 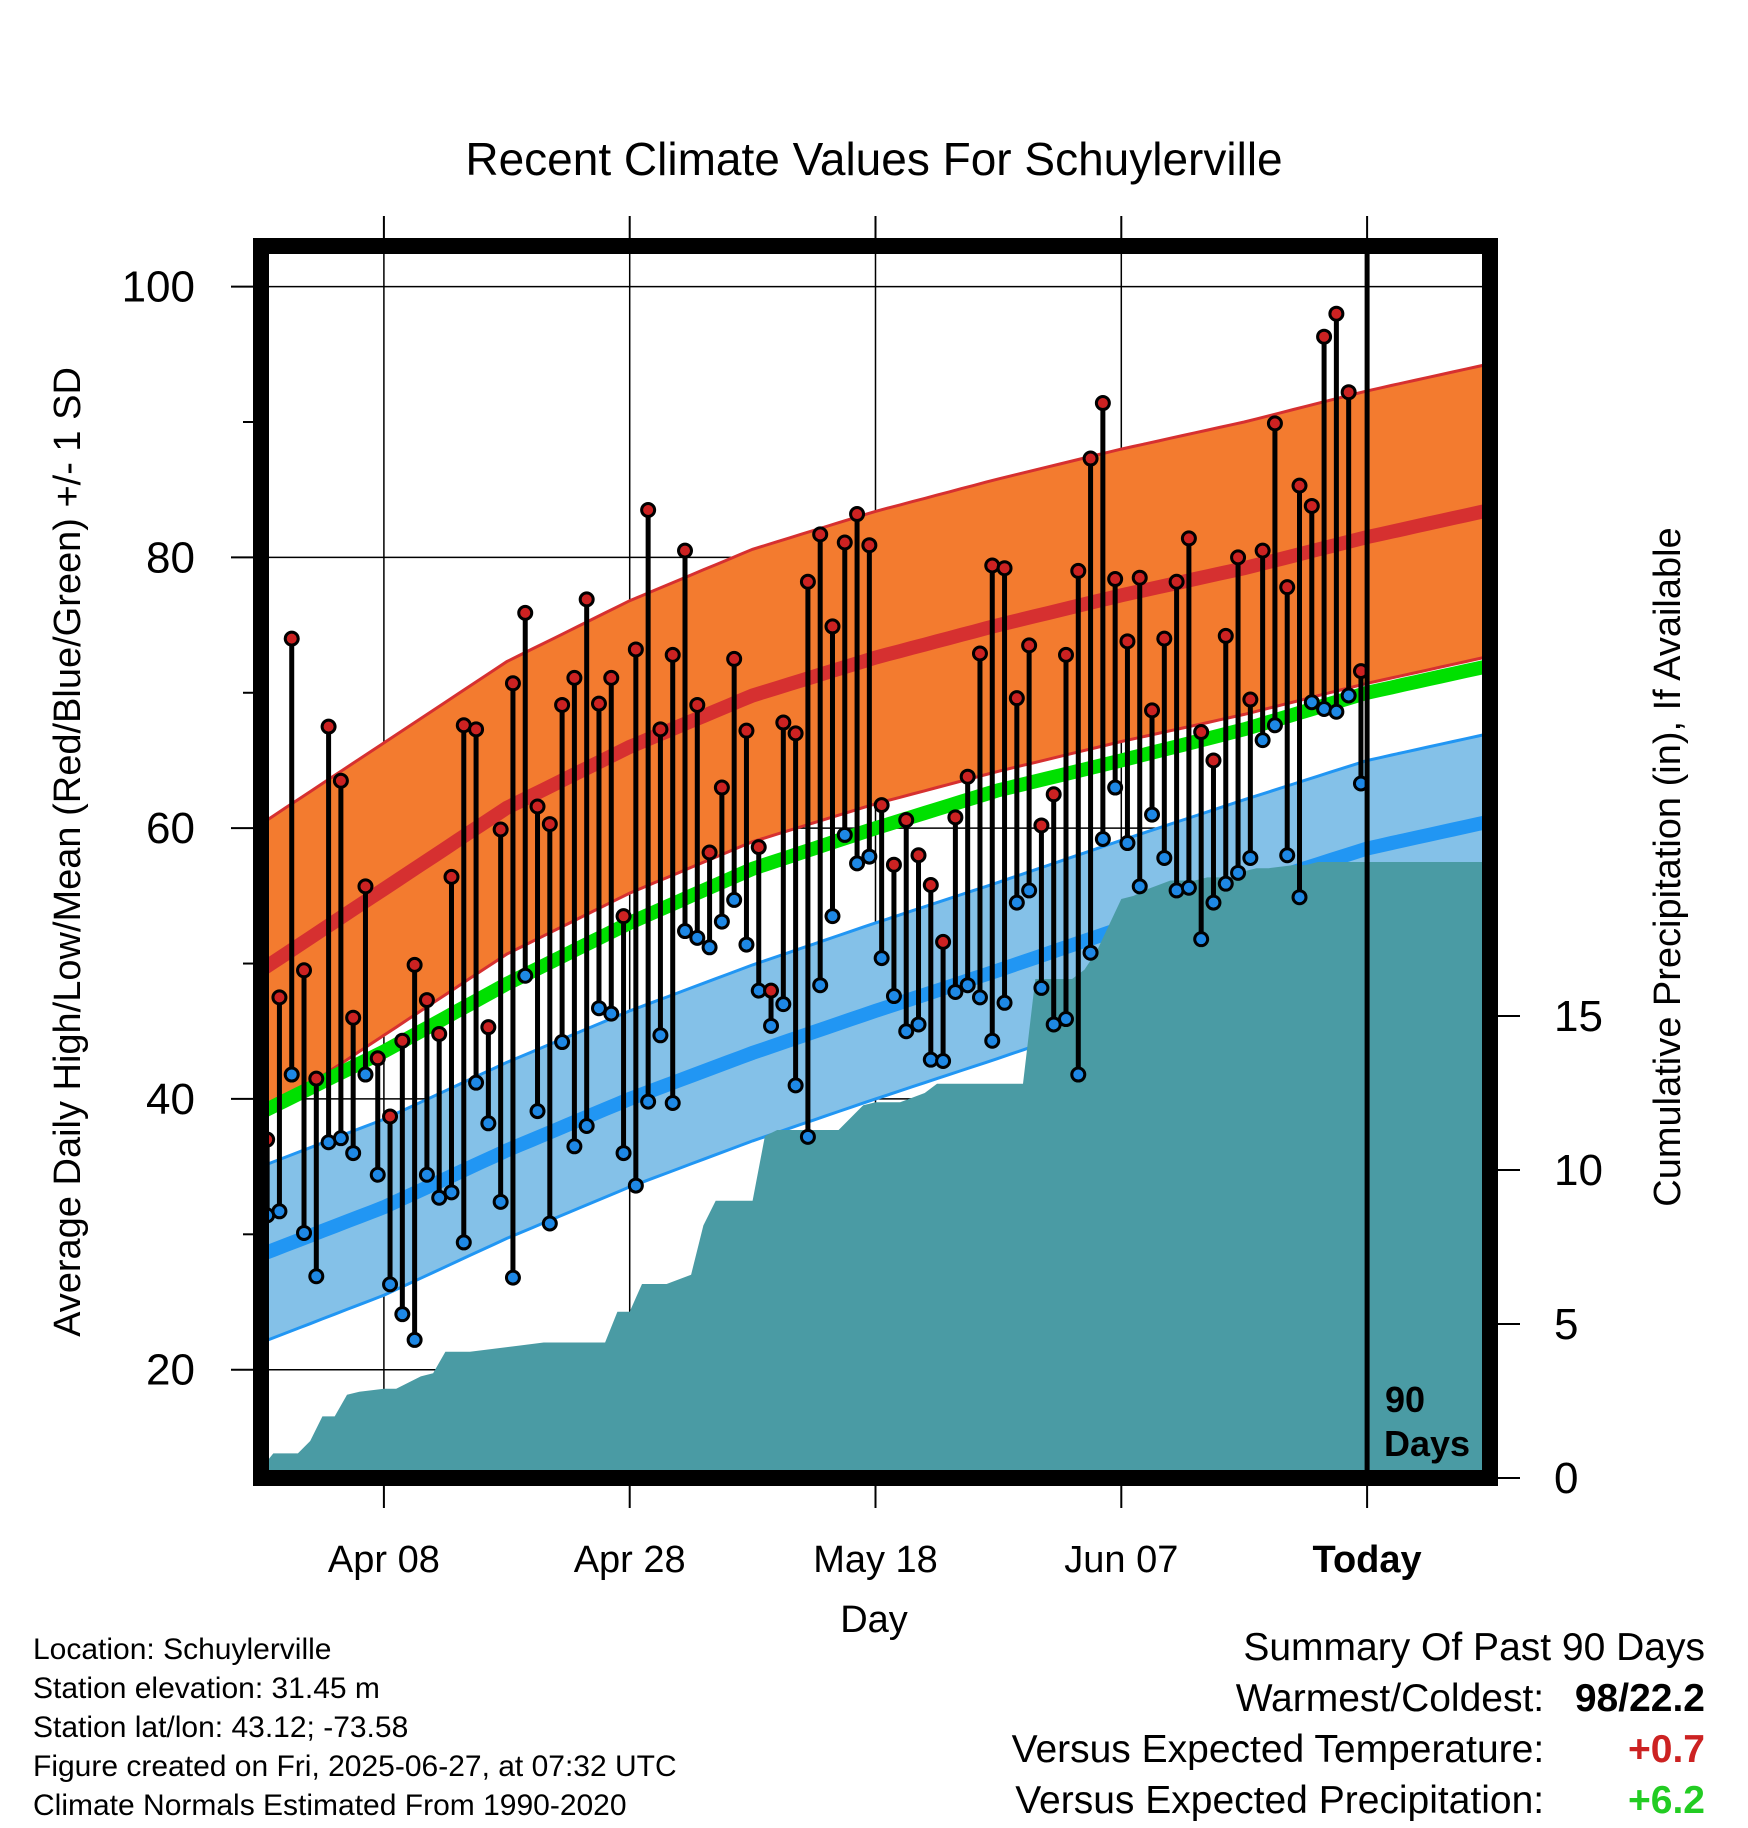 I want to click on summary-heading: Summary Of Past 90 Days, so click(x=1474, y=1647).